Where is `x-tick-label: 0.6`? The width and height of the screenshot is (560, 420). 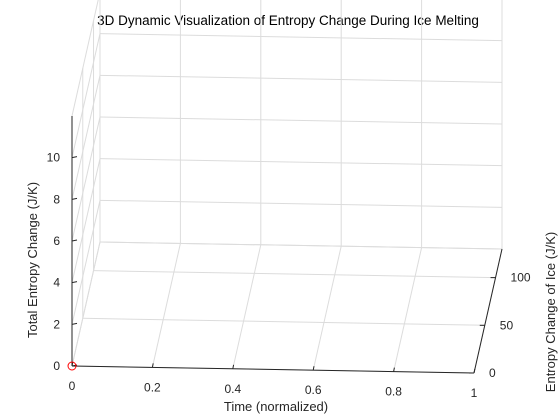
x-tick-label: 0.6 is located at coordinates (313, 390).